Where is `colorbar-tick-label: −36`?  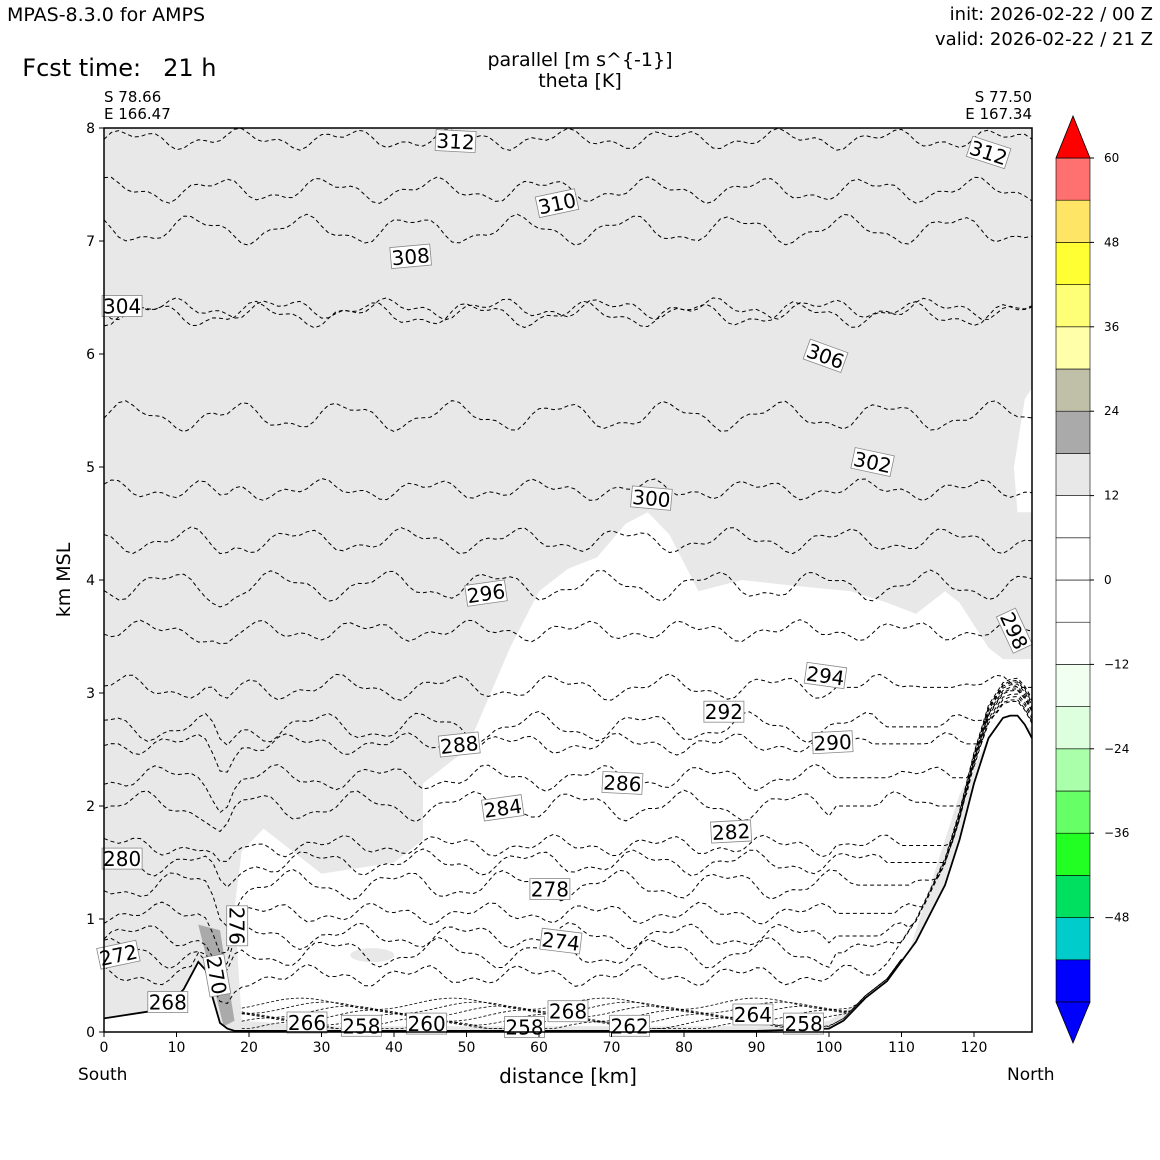 colorbar-tick-label: −36 is located at coordinates (1116, 833).